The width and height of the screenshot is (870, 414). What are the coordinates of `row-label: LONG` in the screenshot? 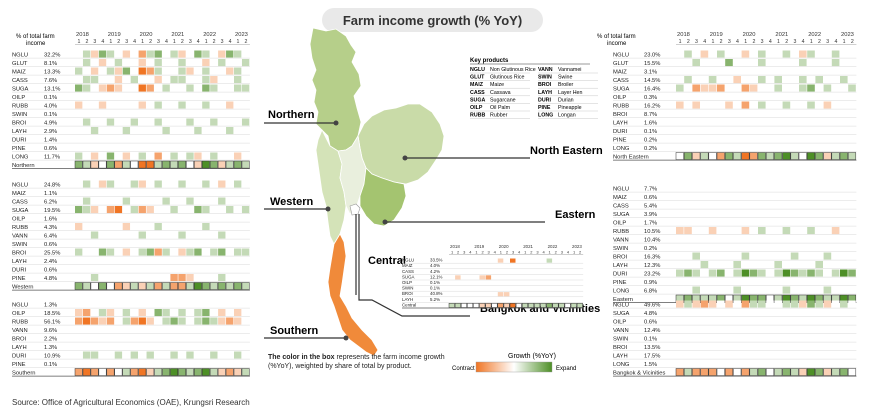 It's located at (621, 292).